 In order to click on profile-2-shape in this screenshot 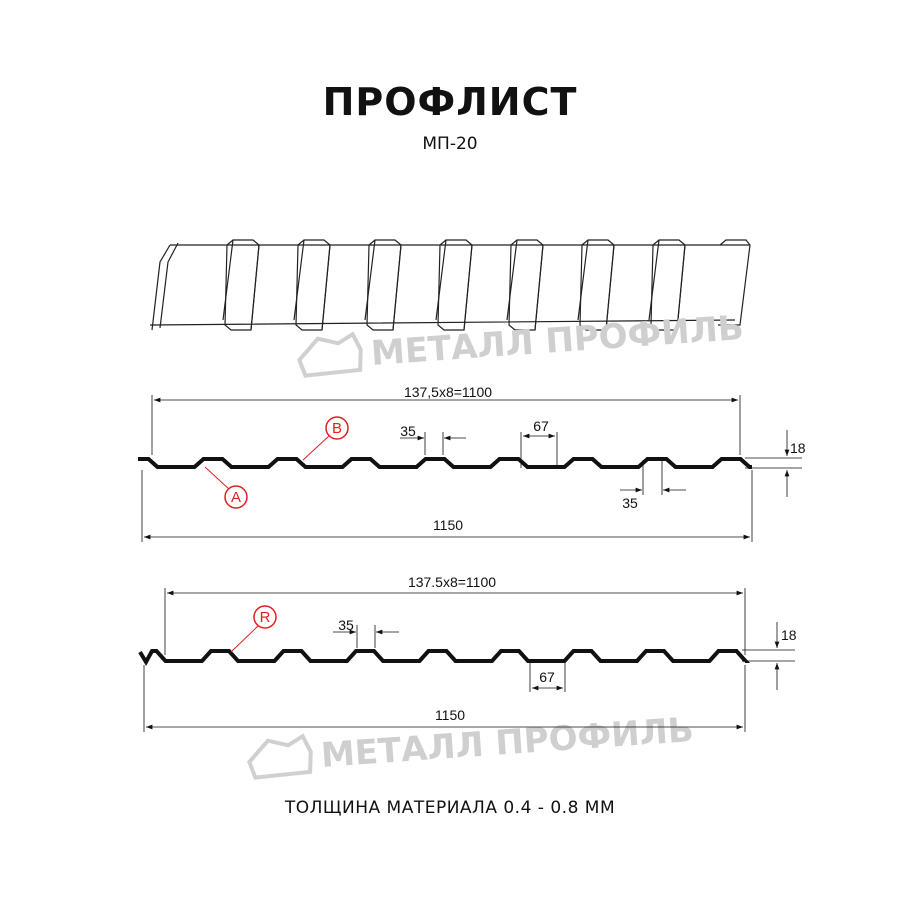, I will do `click(444, 658)`.